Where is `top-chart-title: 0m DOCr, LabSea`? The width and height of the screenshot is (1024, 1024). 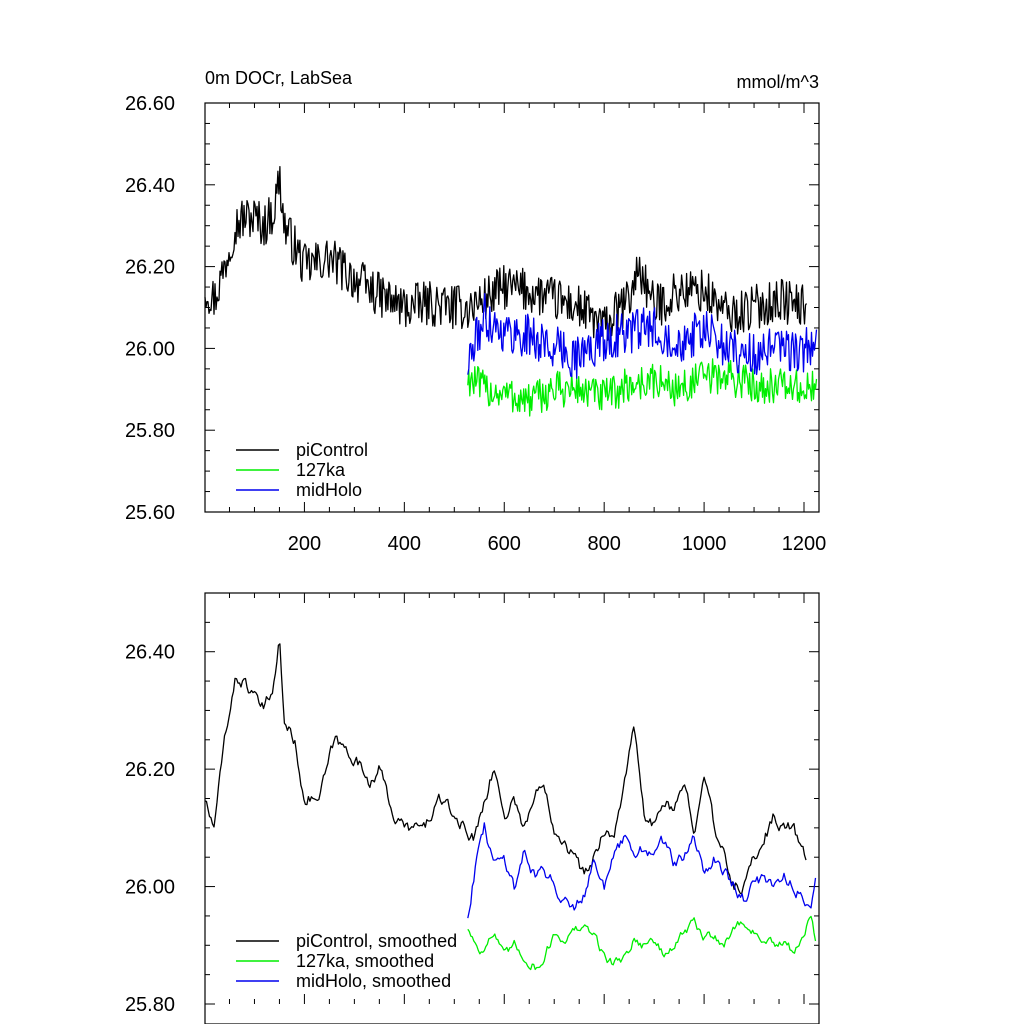
top-chart-title: 0m DOCr, LabSea is located at coordinates (279, 78).